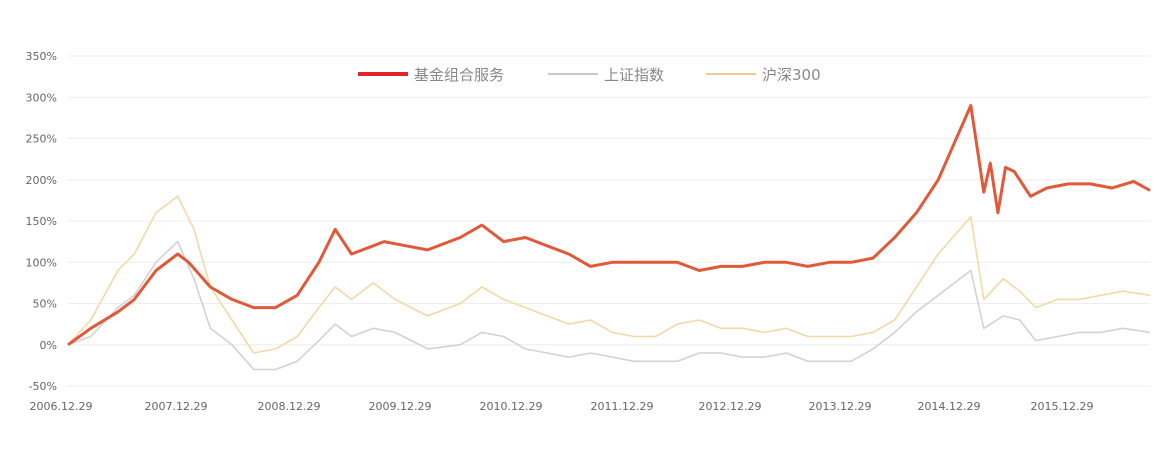 The image size is (1168, 454). I want to click on x-tick-label: 2009.12.29, so click(400, 406).